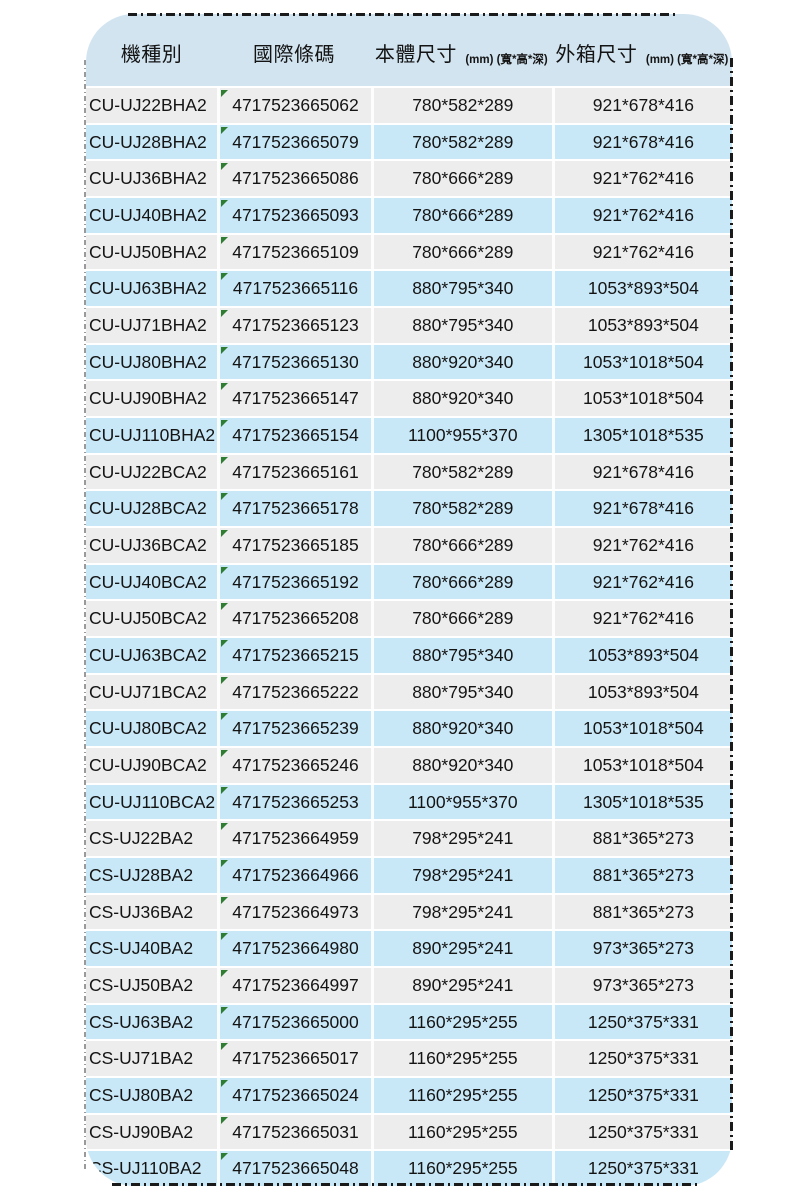  I want to click on box-size-cell: 1305*1018*535, so click(641, 802).